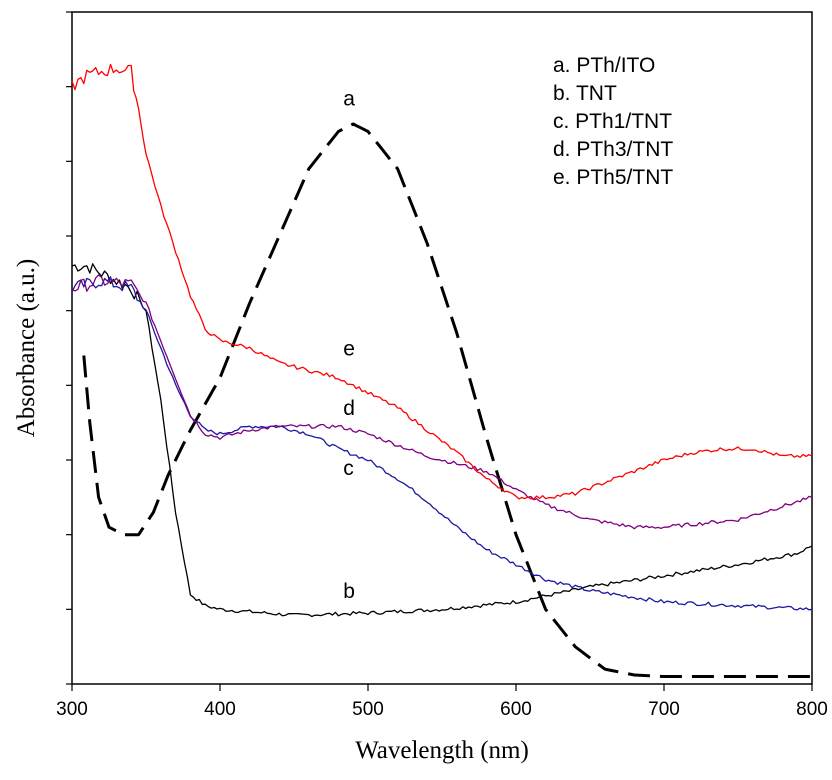 This screenshot has width=832, height=780. I want to click on x-tick-label-1: 400, so click(220, 709).